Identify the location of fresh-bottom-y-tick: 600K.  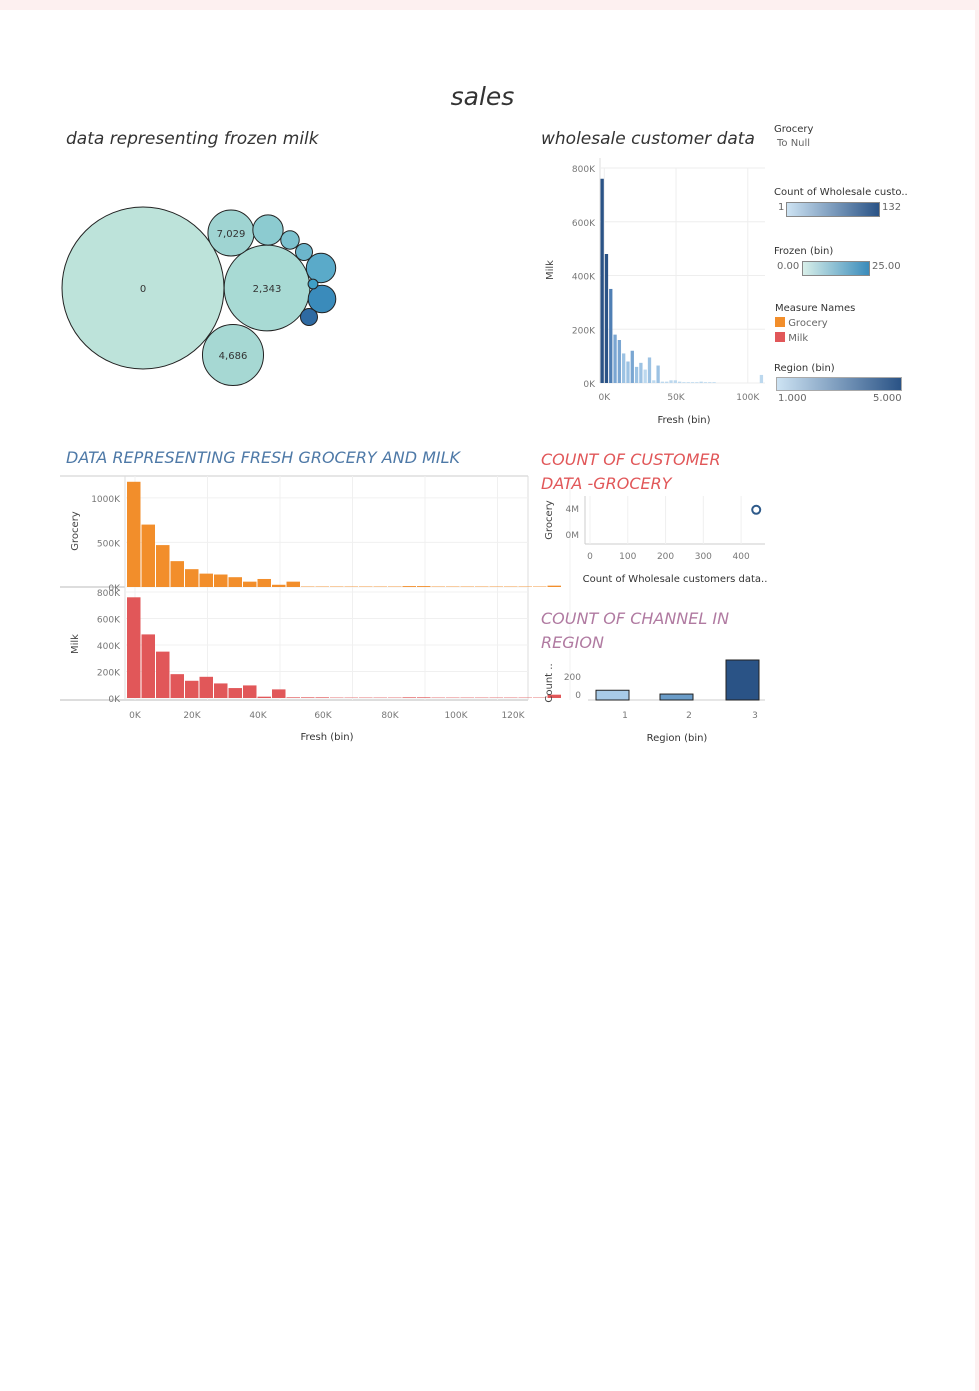
(109, 621).